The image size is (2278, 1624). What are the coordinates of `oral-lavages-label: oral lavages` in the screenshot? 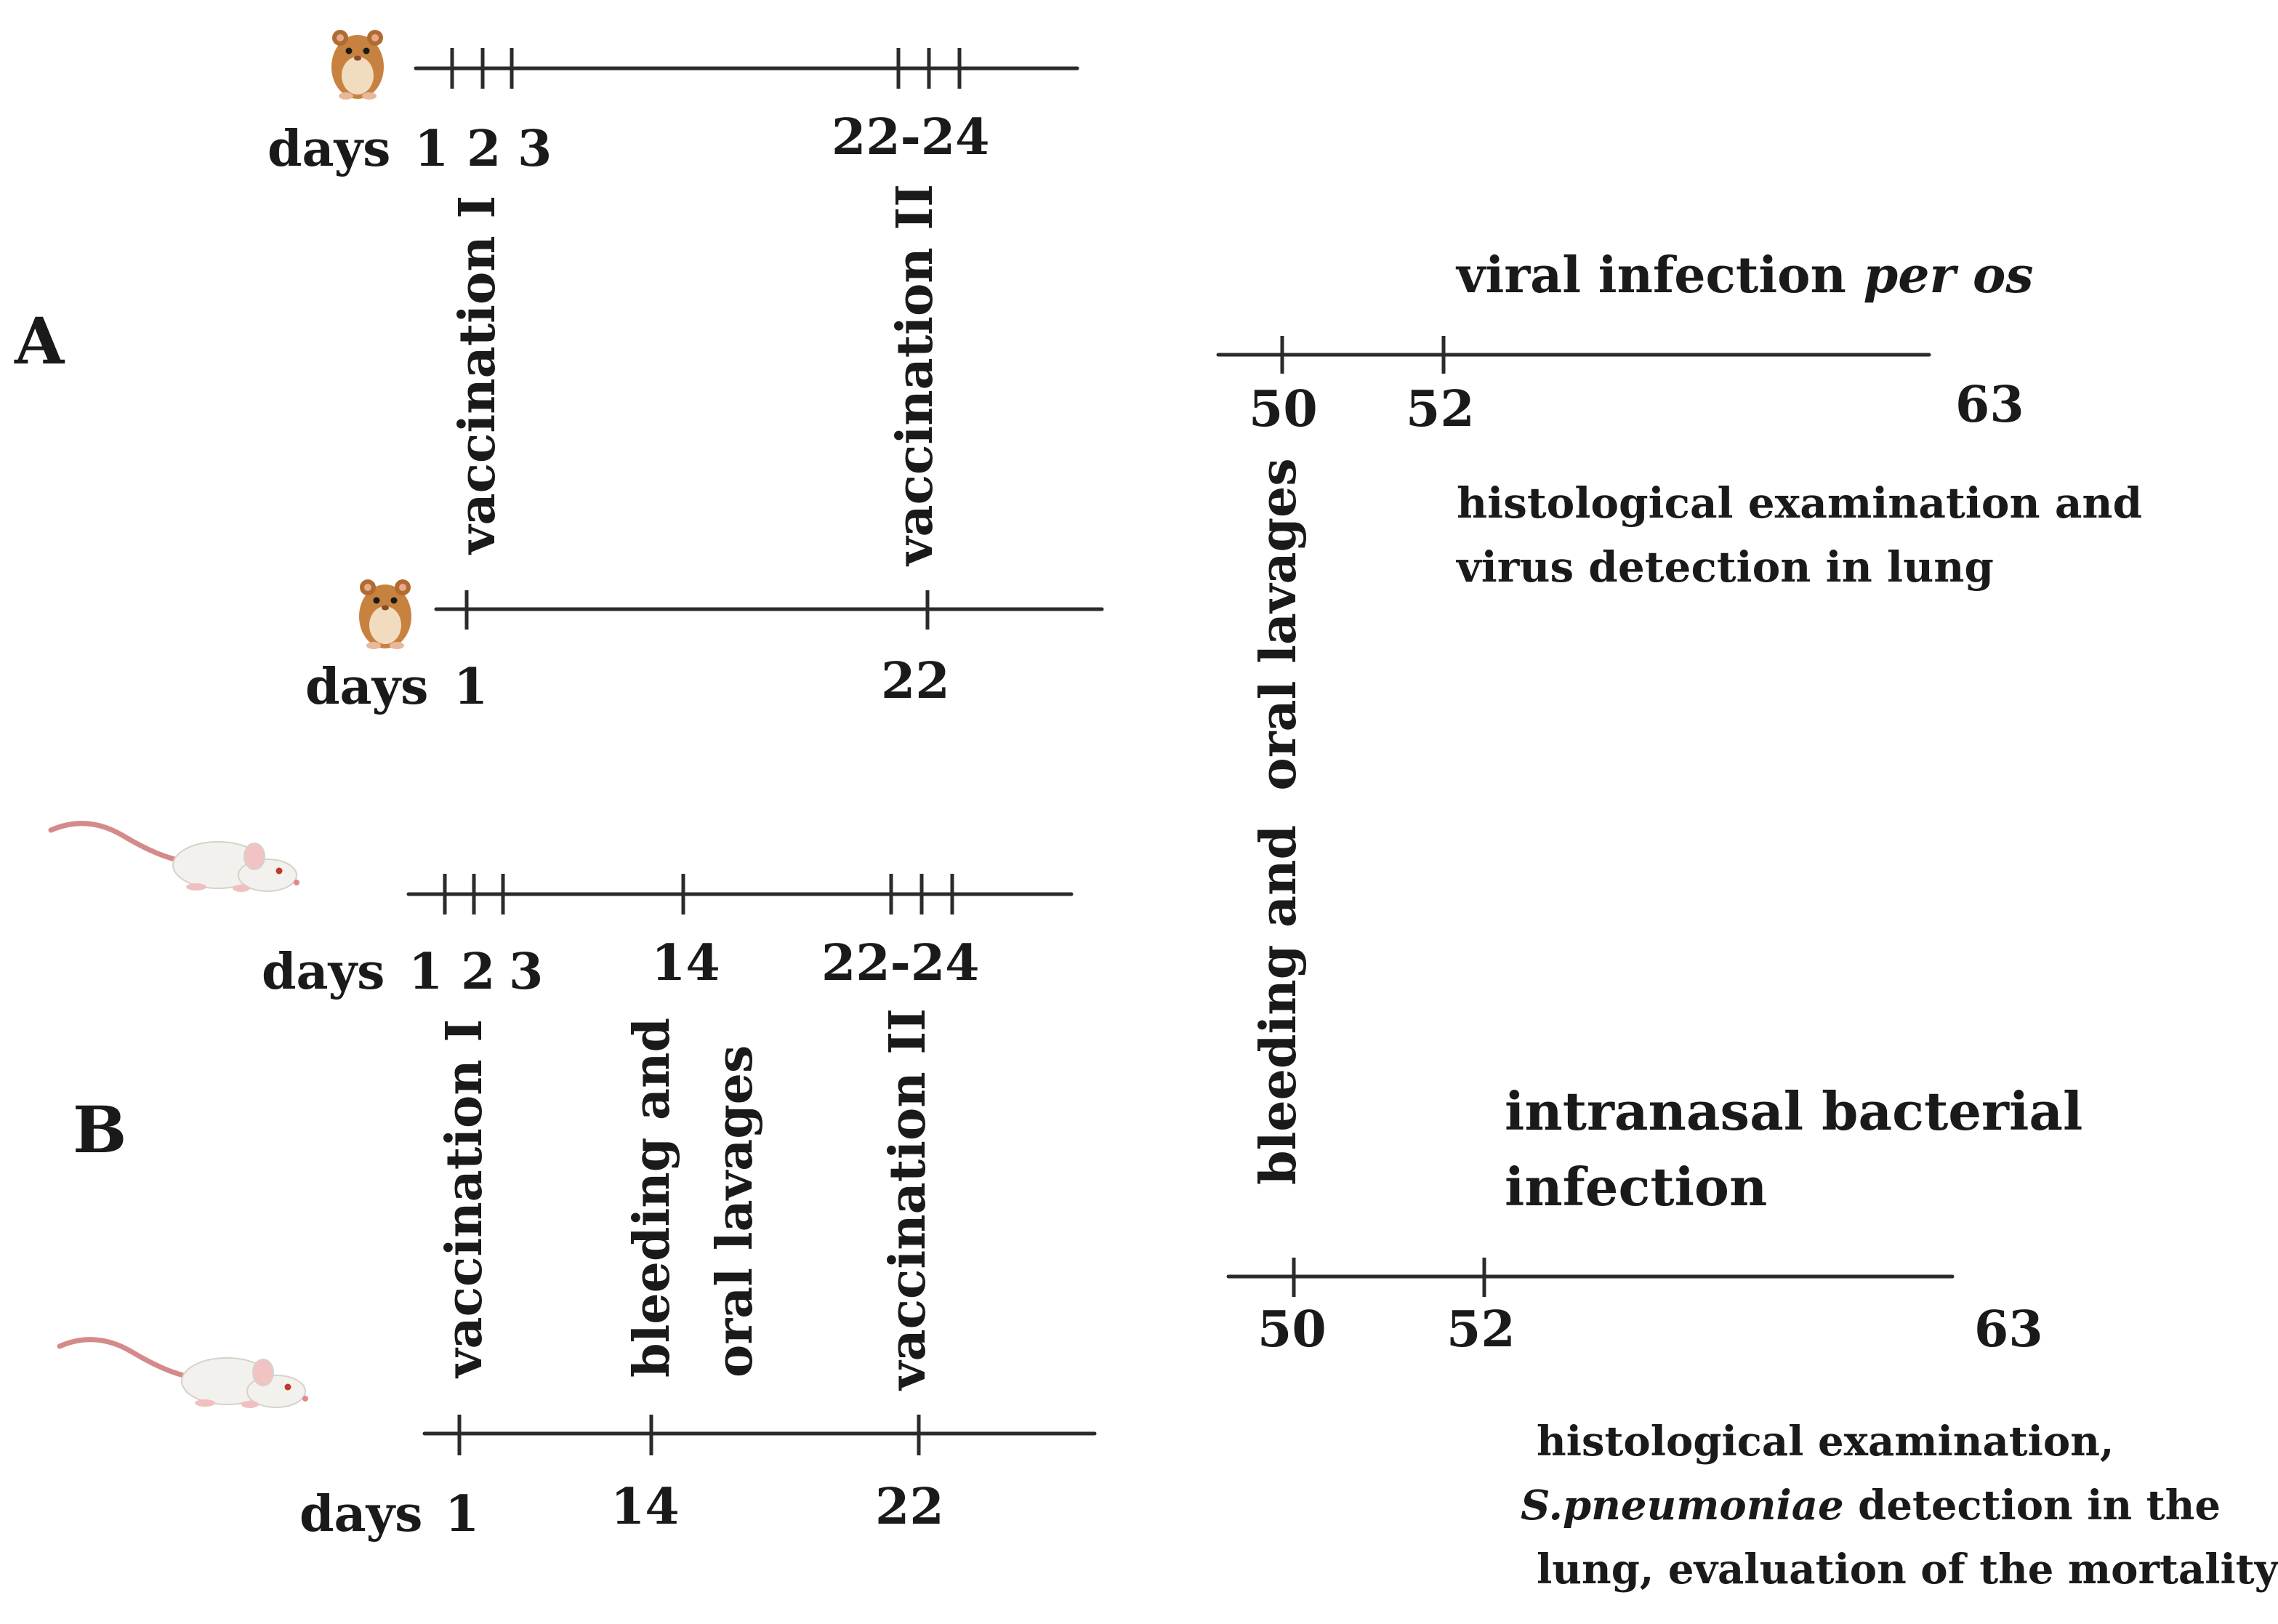 It's located at (735, 1211).